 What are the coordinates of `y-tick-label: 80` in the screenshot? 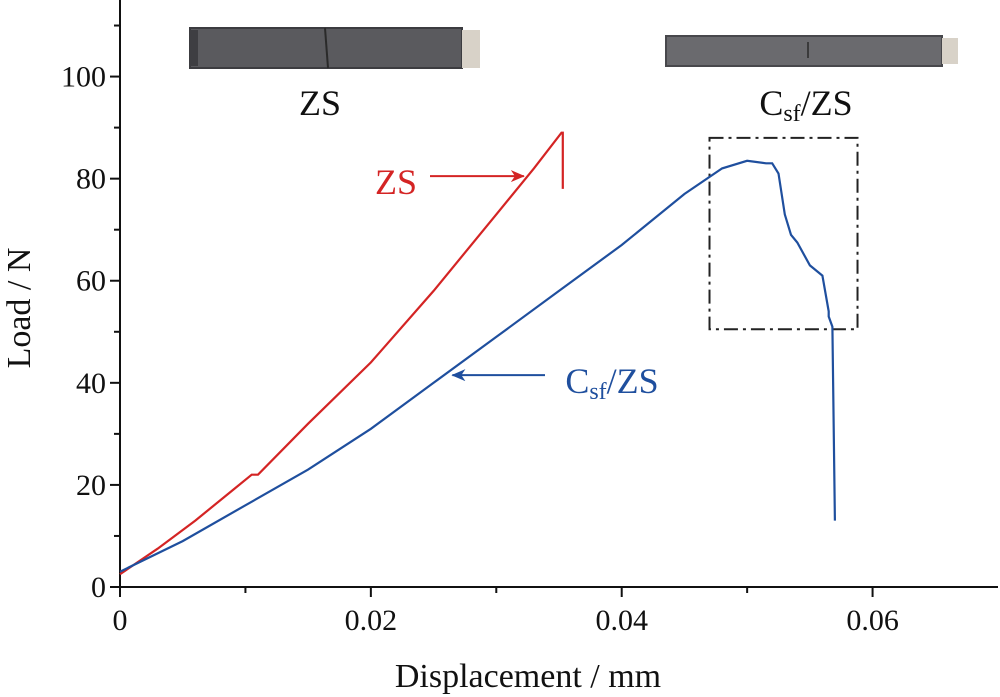 It's located at (91, 179).